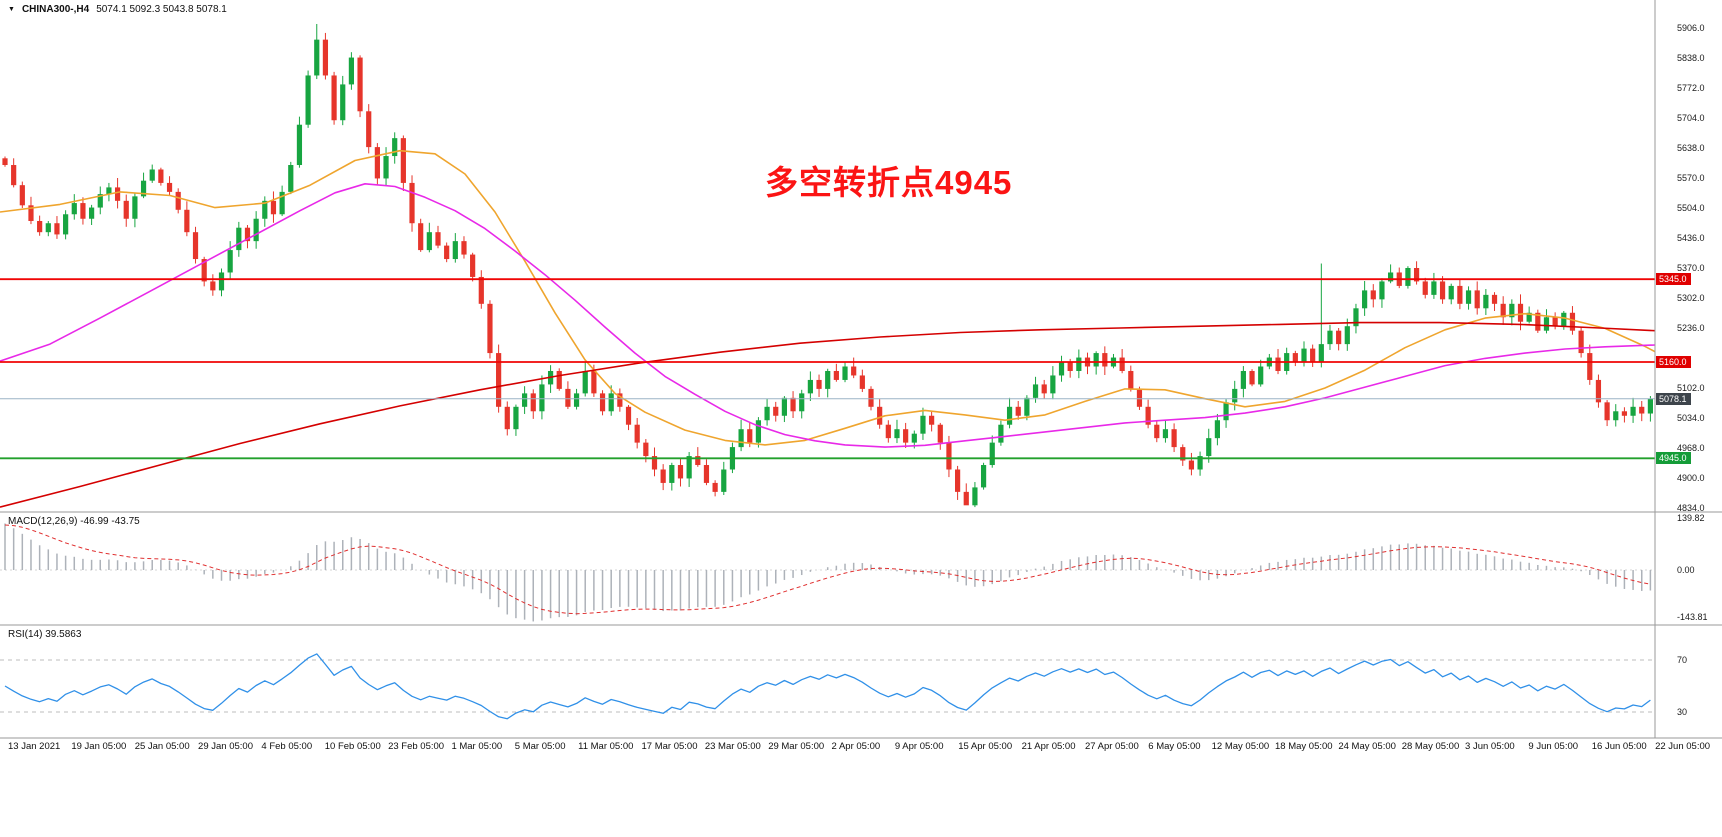  Describe the element at coordinates (1367, 746) in the screenshot. I see `date-axis-label: 24 May 05:00` at that location.